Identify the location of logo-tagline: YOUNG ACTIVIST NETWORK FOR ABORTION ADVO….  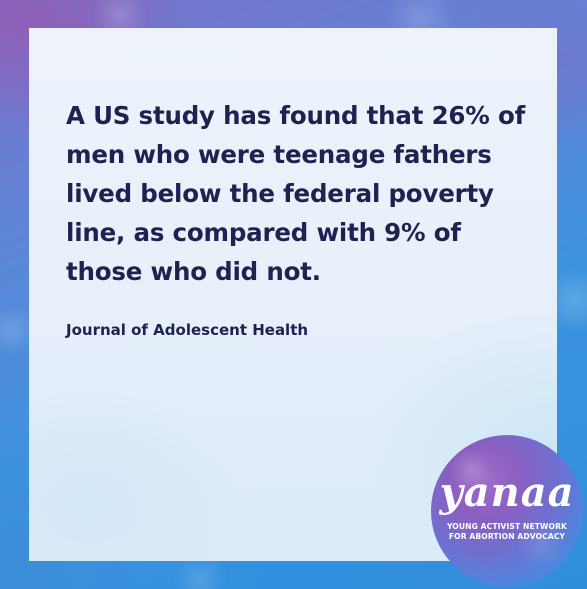
(507, 532).